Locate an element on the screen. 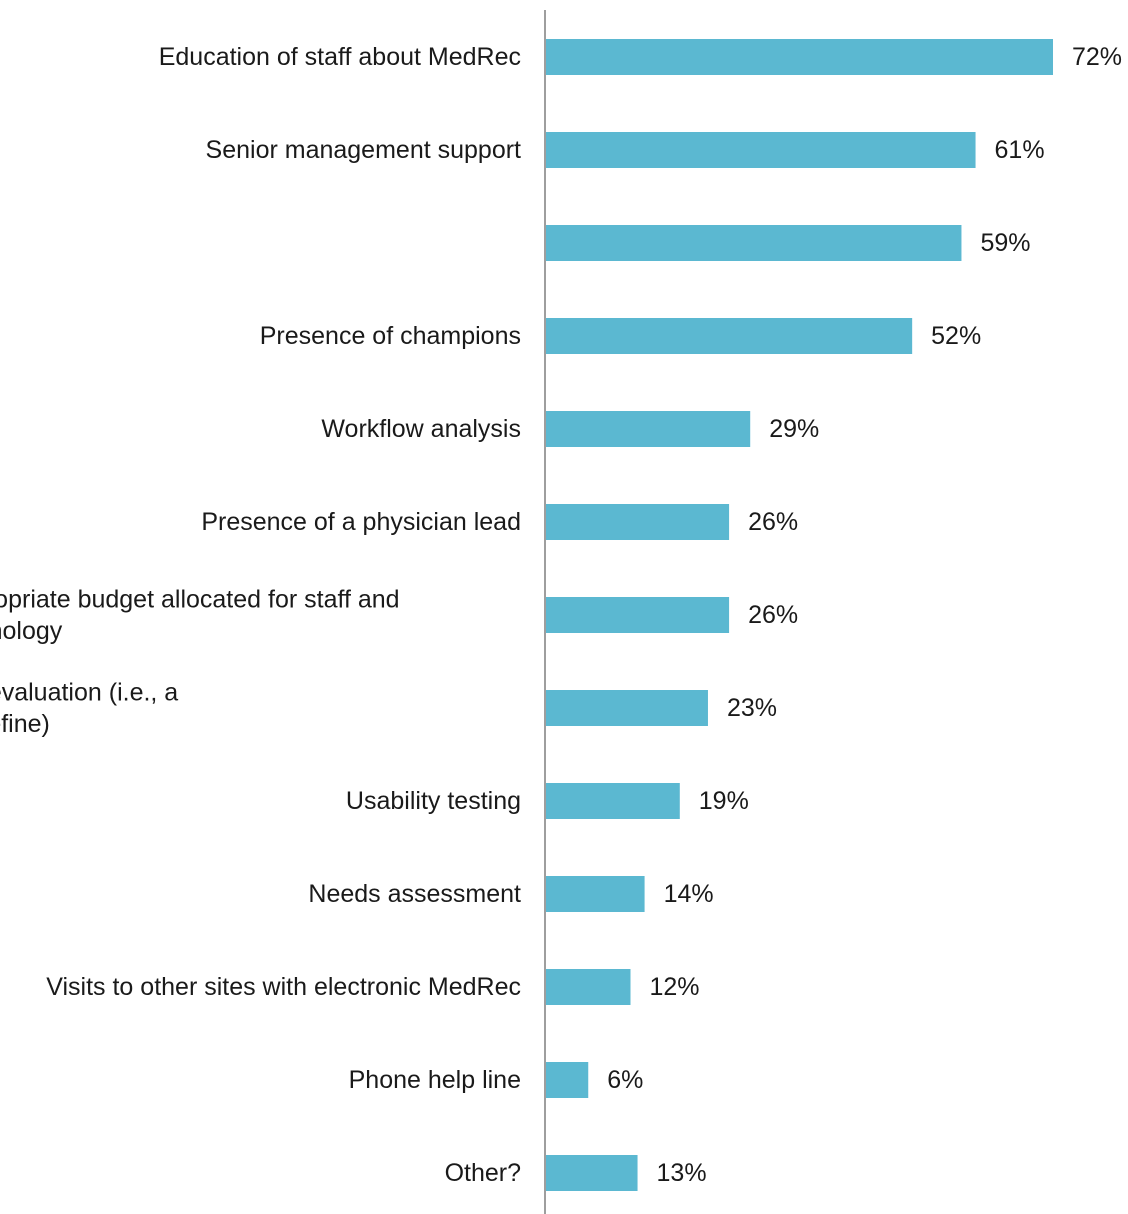 The height and width of the screenshot is (1214, 1128). value-label-7: 23% is located at coordinates (752, 708).